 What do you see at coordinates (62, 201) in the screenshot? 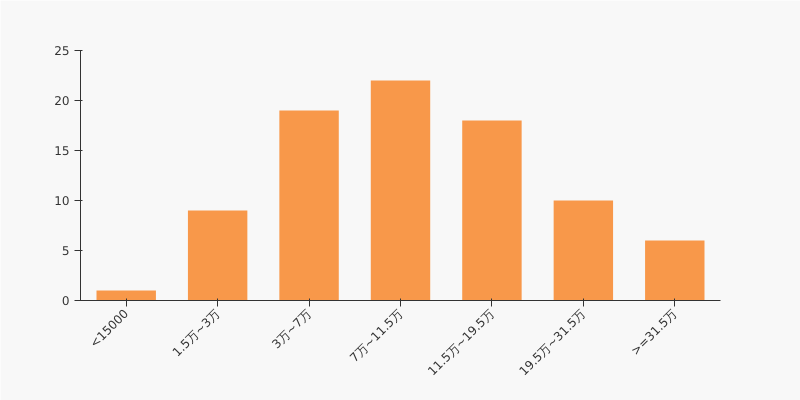
I see `y-tick-label: 10` at bounding box center [62, 201].